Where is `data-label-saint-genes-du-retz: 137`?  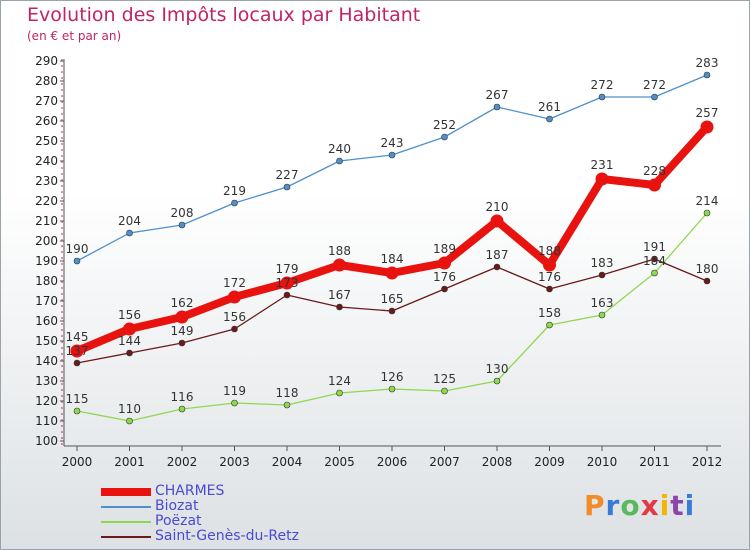 data-label-saint-genes-du-retz: 137 is located at coordinates (77, 351).